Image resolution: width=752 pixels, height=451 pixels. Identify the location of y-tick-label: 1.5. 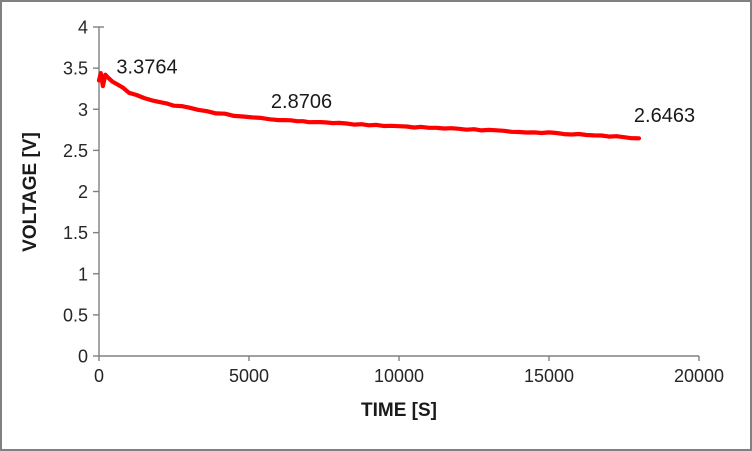
(75, 233).